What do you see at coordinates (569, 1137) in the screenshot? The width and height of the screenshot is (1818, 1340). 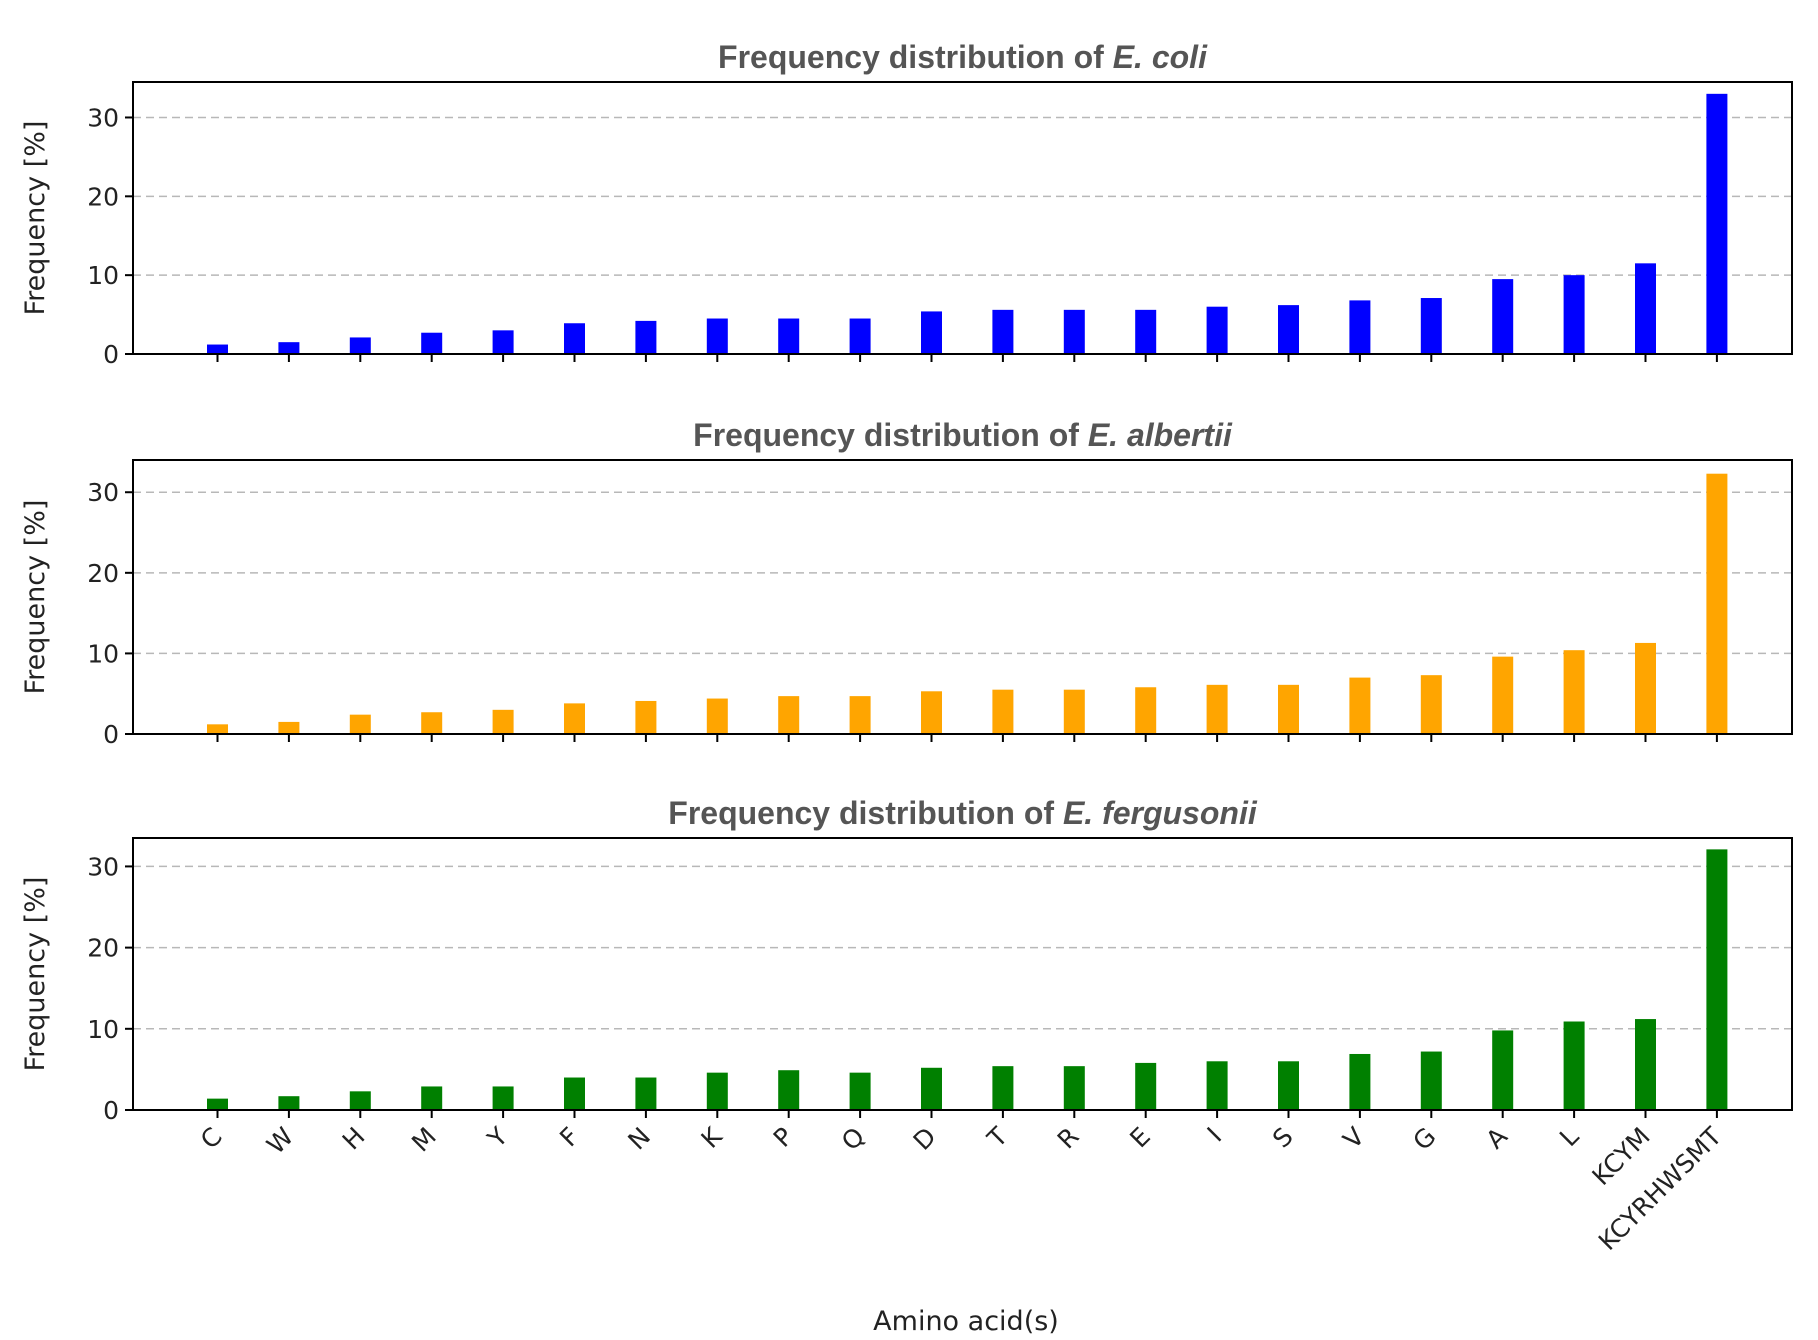 I see `x-tick-label: F` at bounding box center [569, 1137].